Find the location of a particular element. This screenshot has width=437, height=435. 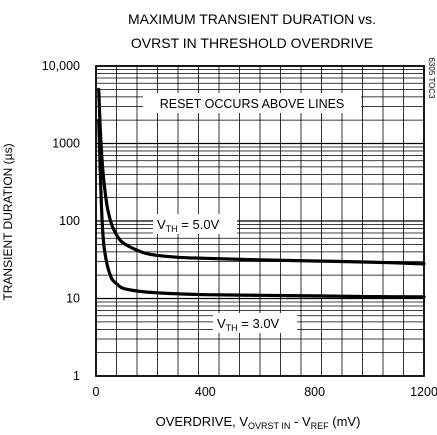

y-tick-labels: 1 10 100 1000 10,000 is located at coordinates (61, 221).